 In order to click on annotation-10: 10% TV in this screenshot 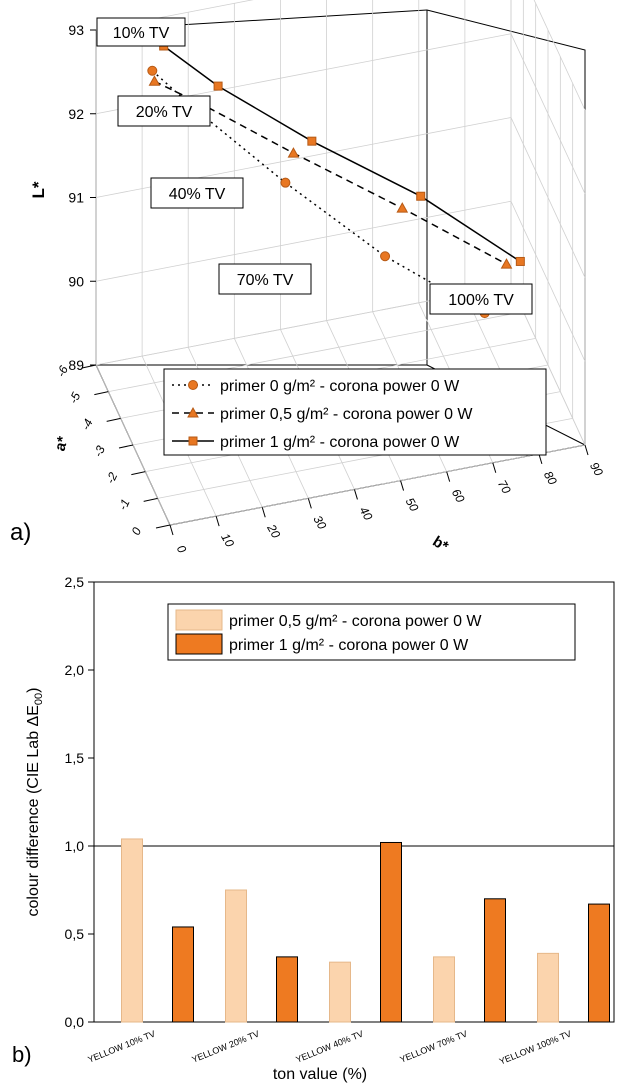, I will do `click(141, 32)`.